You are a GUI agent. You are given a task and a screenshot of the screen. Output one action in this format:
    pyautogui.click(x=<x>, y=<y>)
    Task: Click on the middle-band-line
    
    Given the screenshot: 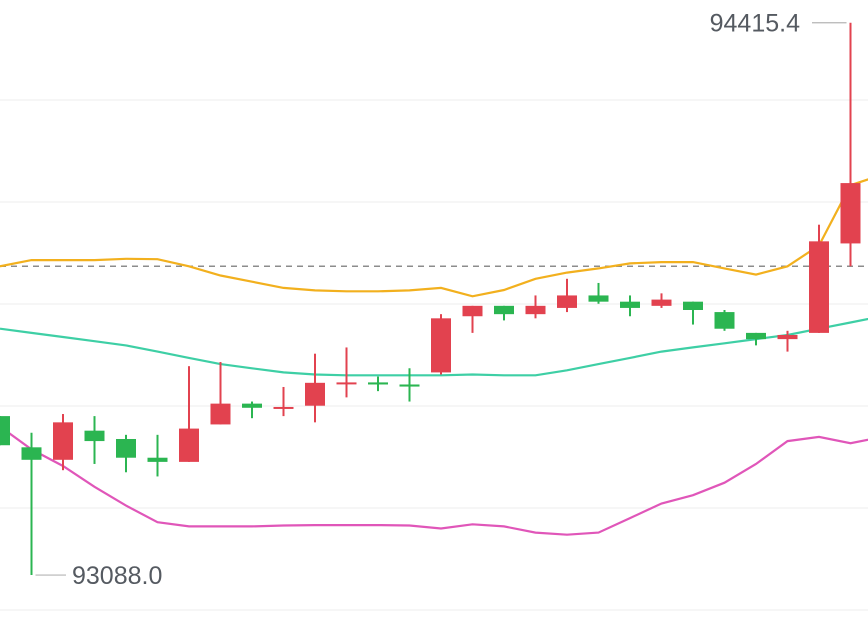 What is the action you would take?
    pyautogui.click(x=434, y=347)
    